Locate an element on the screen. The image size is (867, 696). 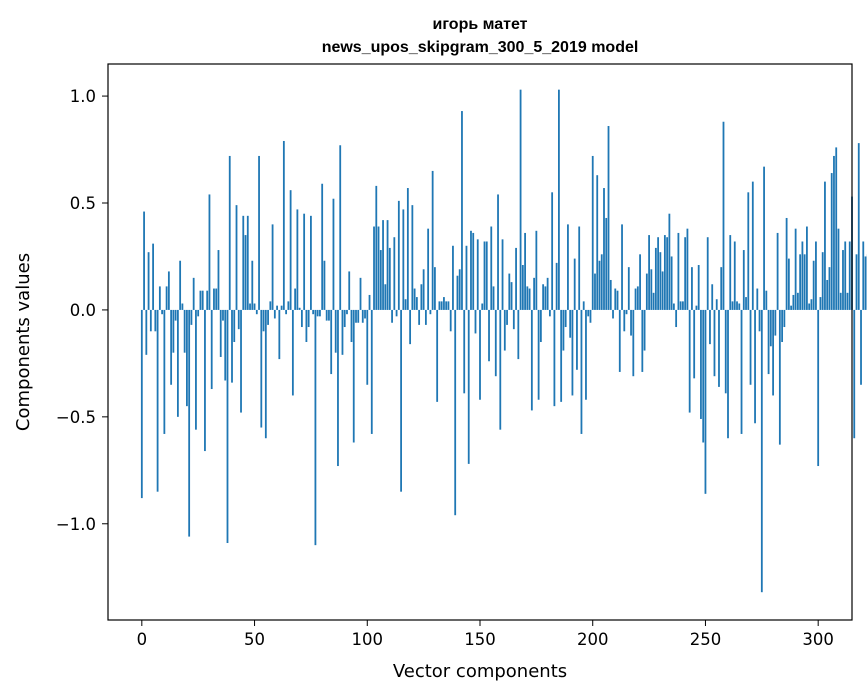
y-tick-label: −0.5 is located at coordinates (76, 417).